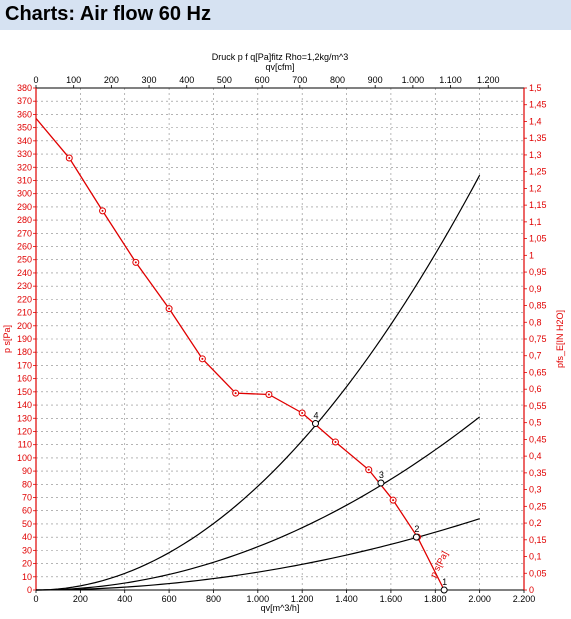  Describe the element at coordinates (538, 339) in the screenshot. I see `right-y-tick-label: 0,75` at that location.